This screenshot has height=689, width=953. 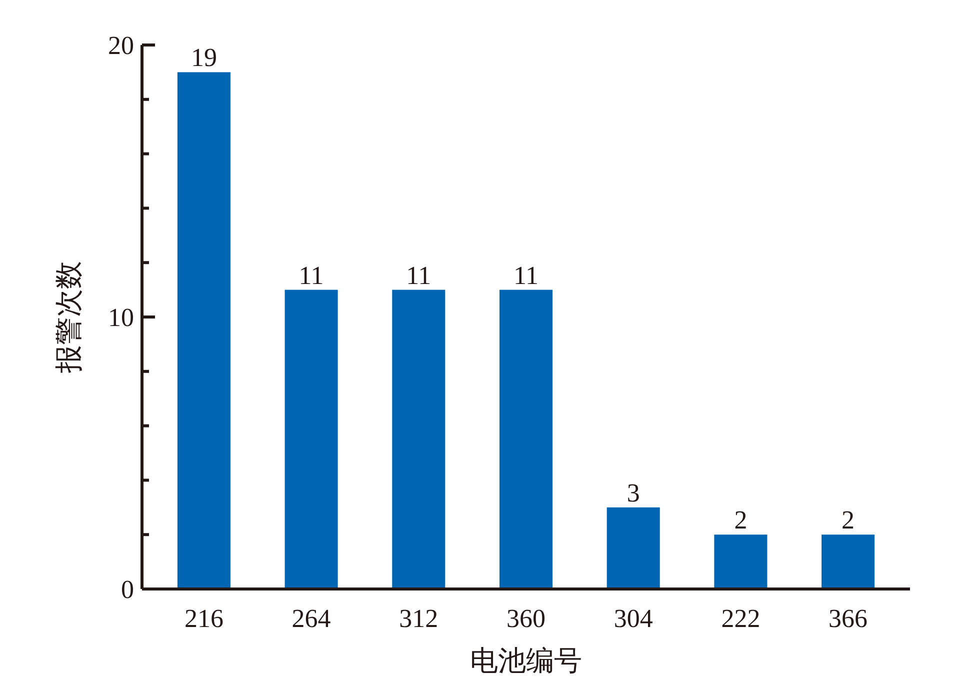 What do you see at coordinates (121, 45) in the screenshot?
I see `y-tick-label: 20` at bounding box center [121, 45].